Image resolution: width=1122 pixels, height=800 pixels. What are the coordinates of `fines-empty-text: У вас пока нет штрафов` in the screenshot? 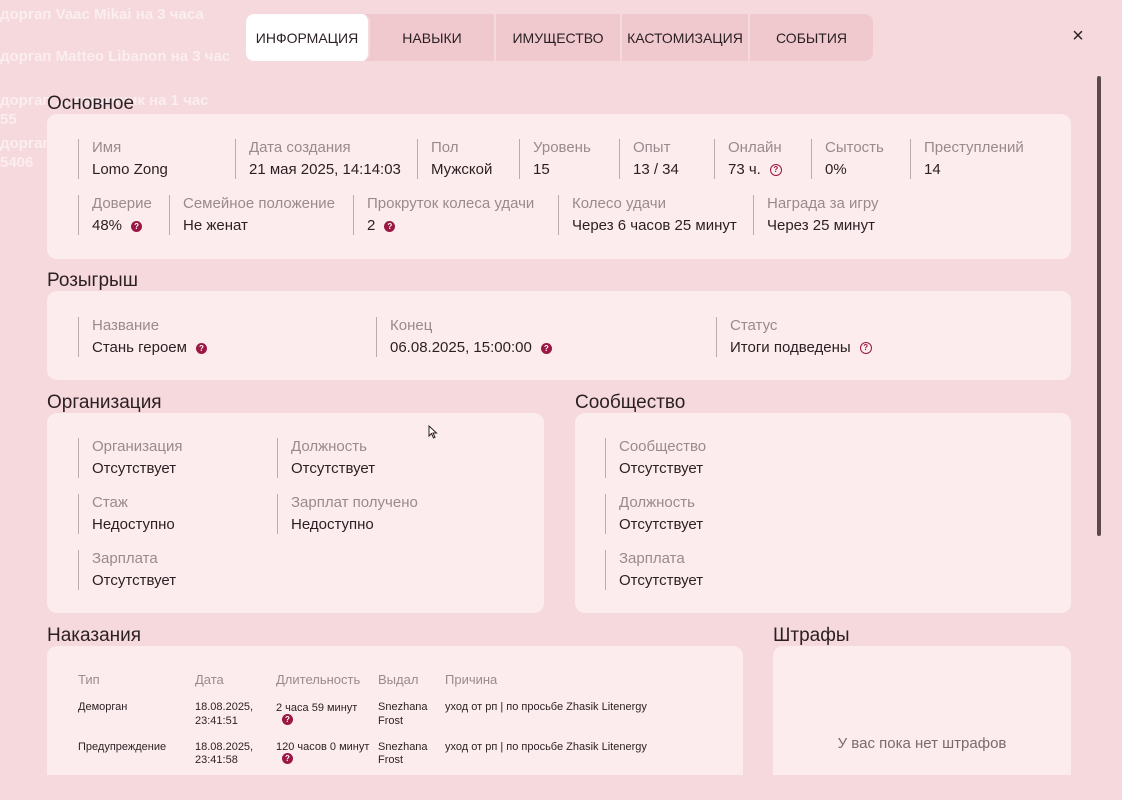 It's located at (922, 743).